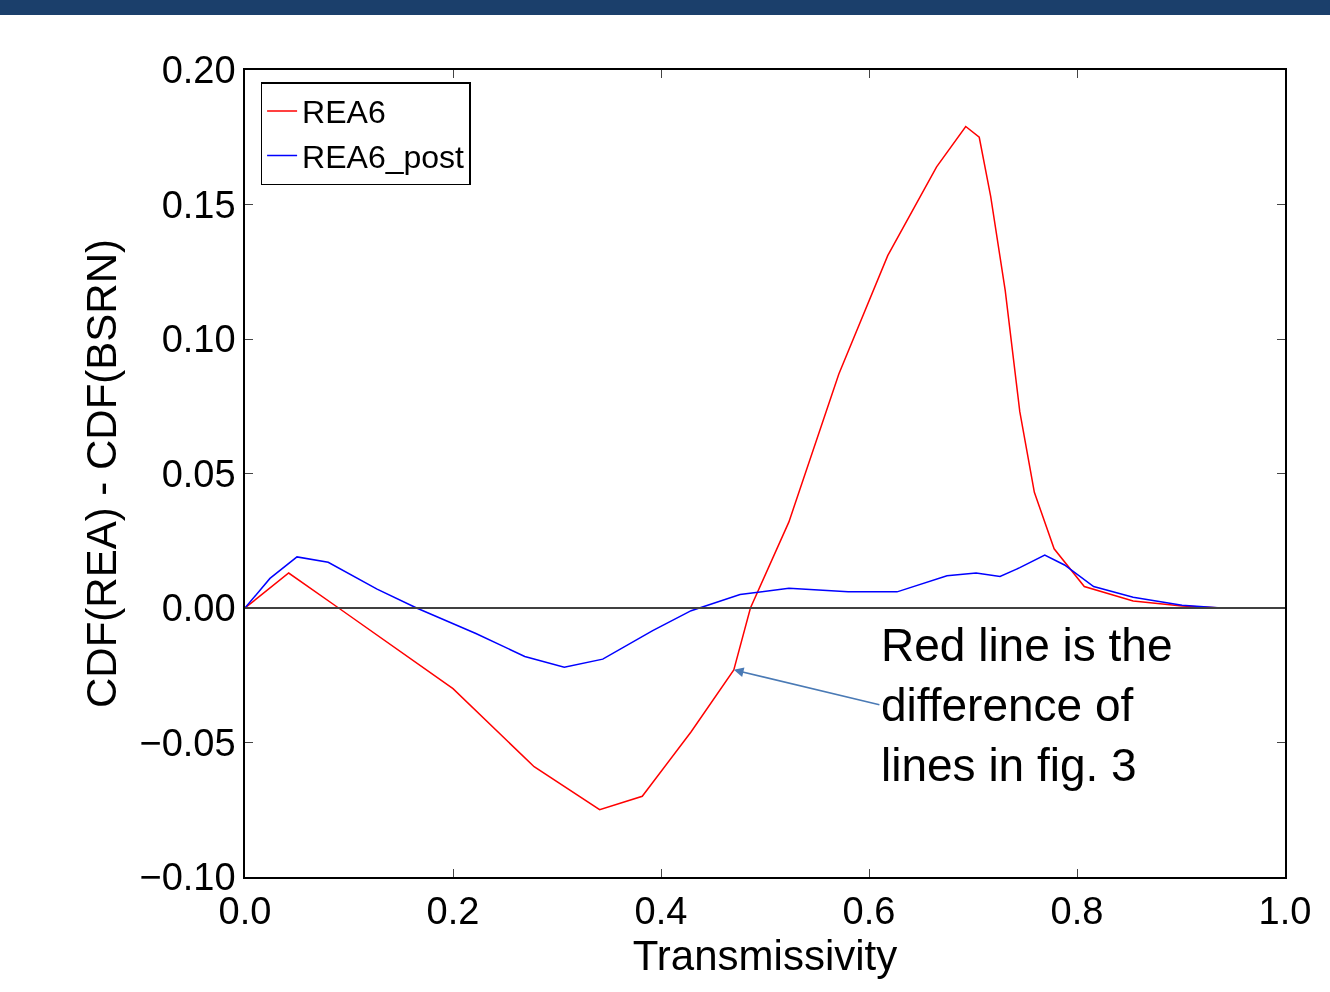 The image size is (1330, 992). What do you see at coordinates (198, 473) in the screenshot?
I see `y-tick-label: 0.05` at bounding box center [198, 473].